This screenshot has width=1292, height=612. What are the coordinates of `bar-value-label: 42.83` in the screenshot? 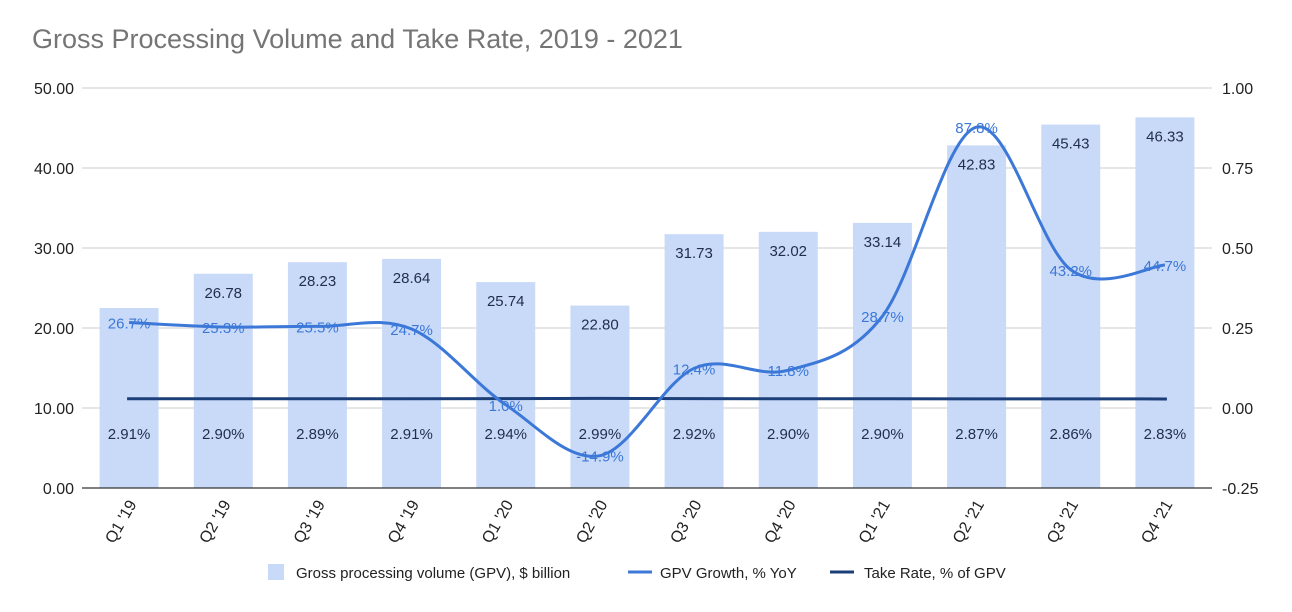 It's located at (977, 164).